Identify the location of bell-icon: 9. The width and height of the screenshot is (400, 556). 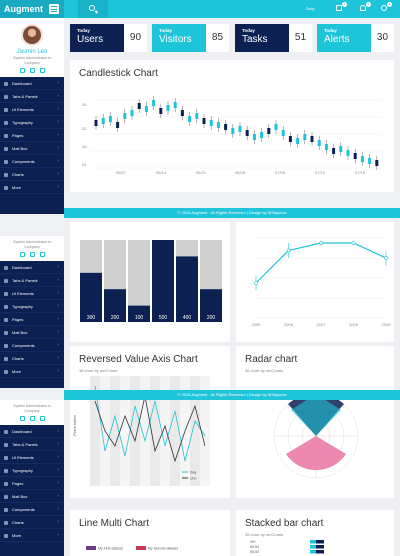
(365, 7).